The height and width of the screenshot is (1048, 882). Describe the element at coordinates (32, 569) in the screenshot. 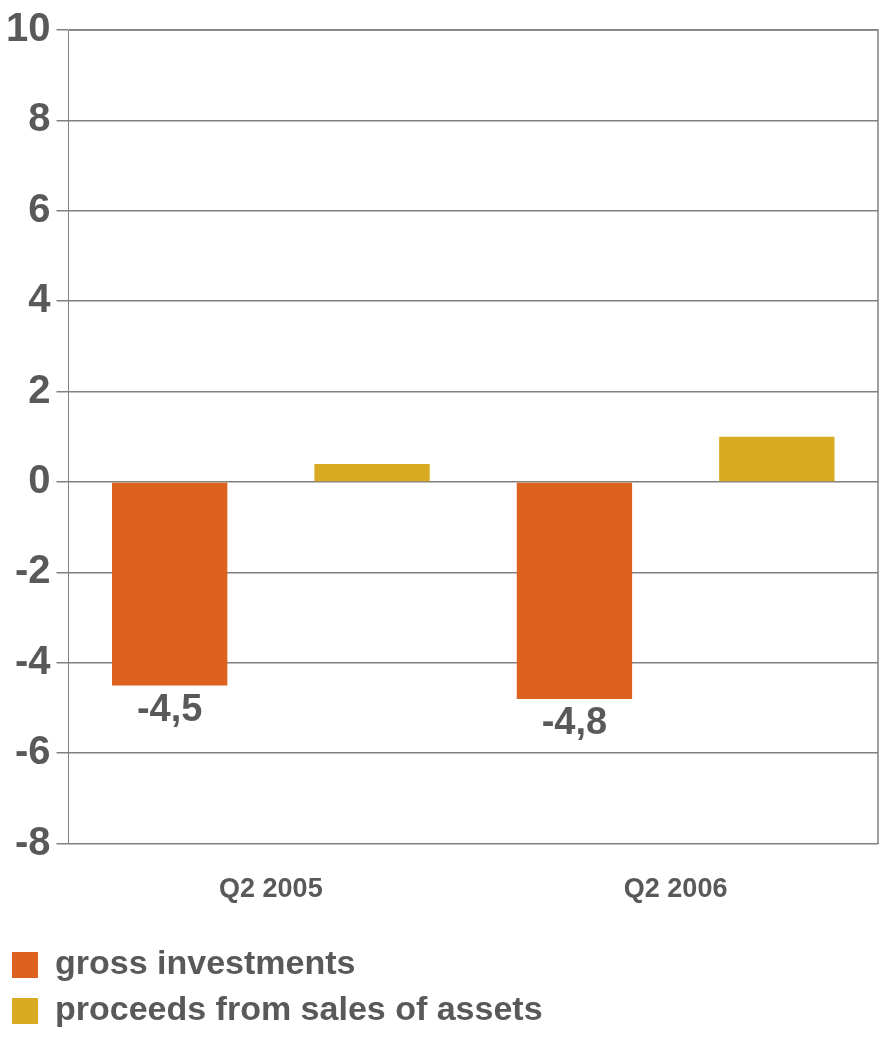

I see `y-tick-label: -2` at that location.